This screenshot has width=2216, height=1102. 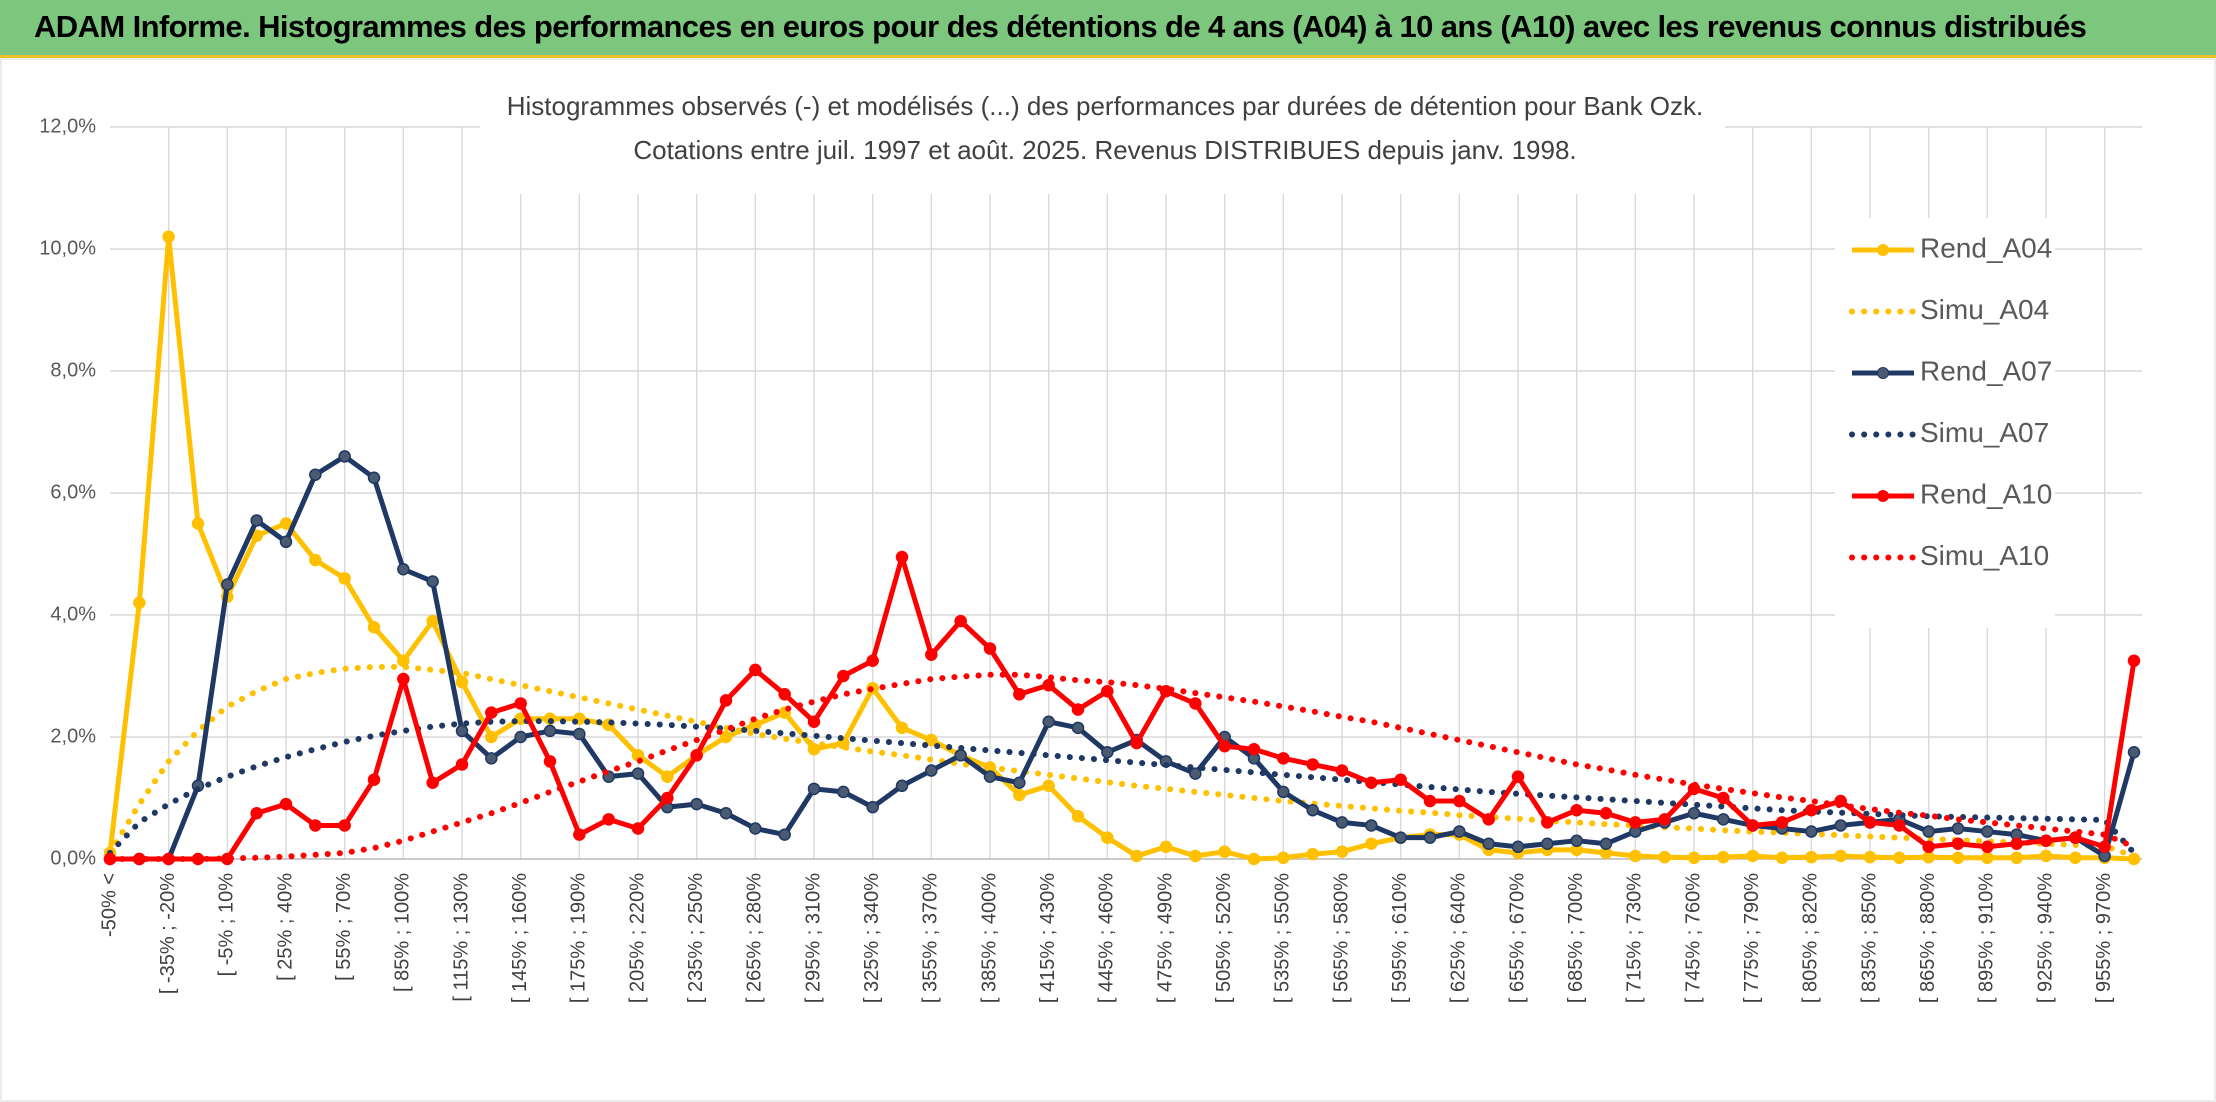 What do you see at coordinates (1928, 938) in the screenshot?
I see `x-tick-label: [ 865% ; 880%` at bounding box center [1928, 938].